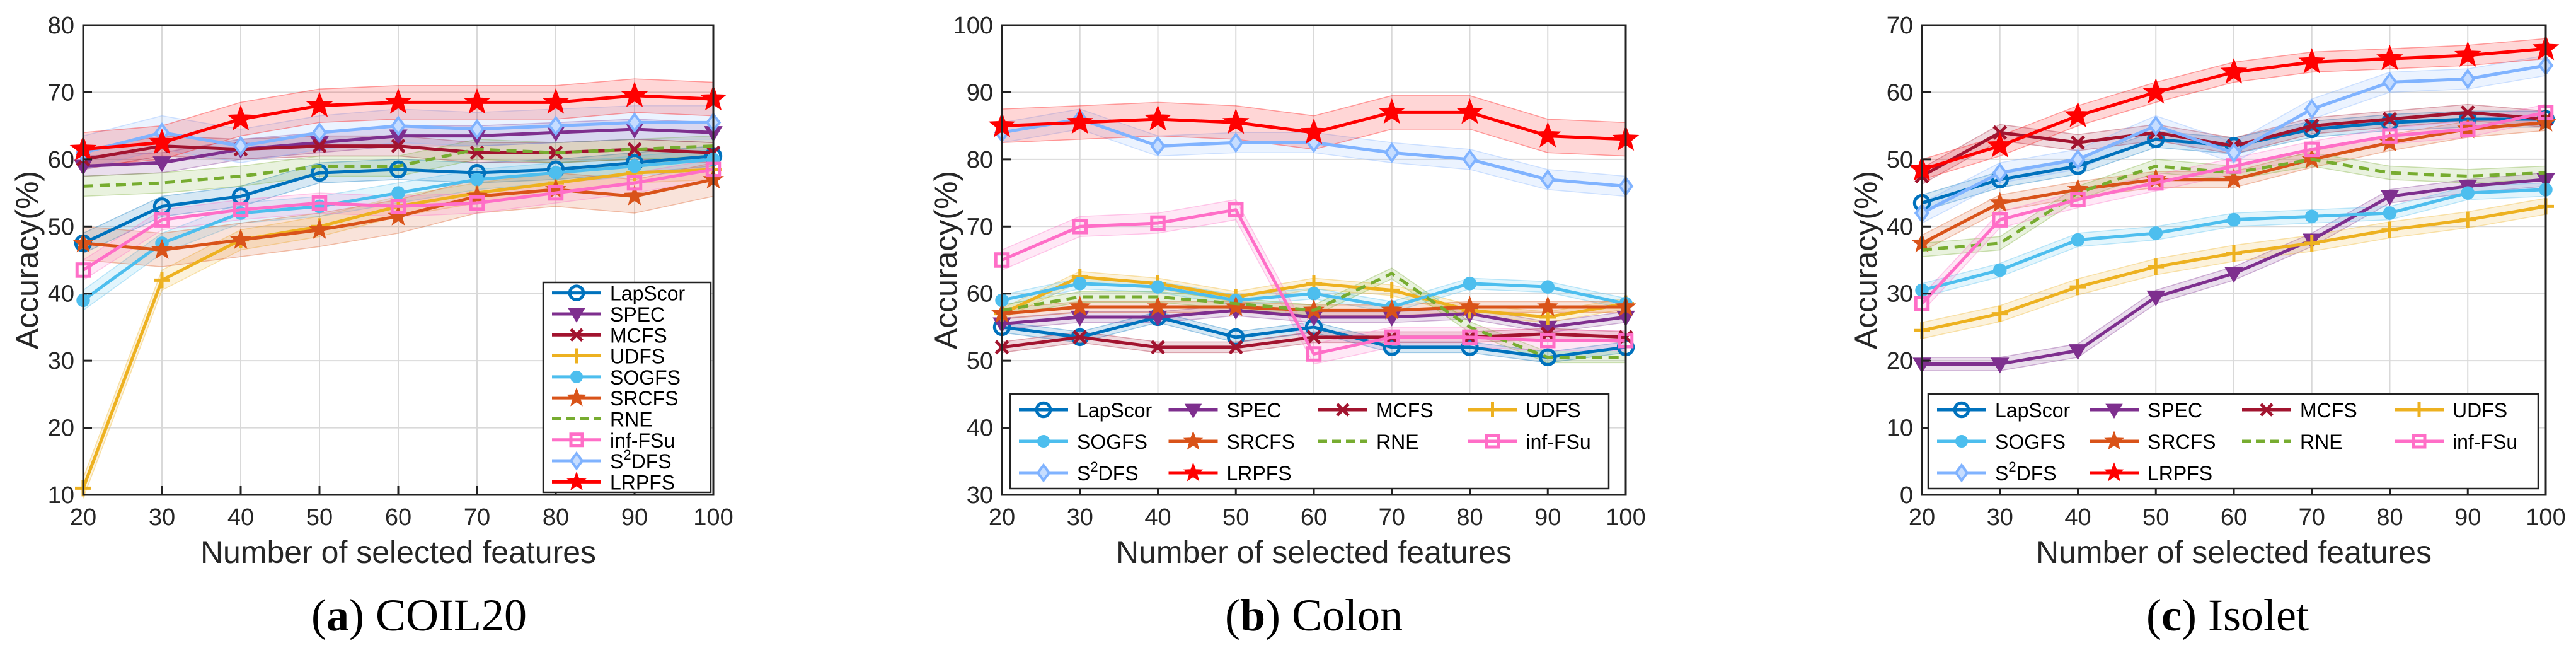 The image size is (2576, 672). Describe the element at coordinates (2234, 240) in the screenshot. I see `series-sogfs` at that location.